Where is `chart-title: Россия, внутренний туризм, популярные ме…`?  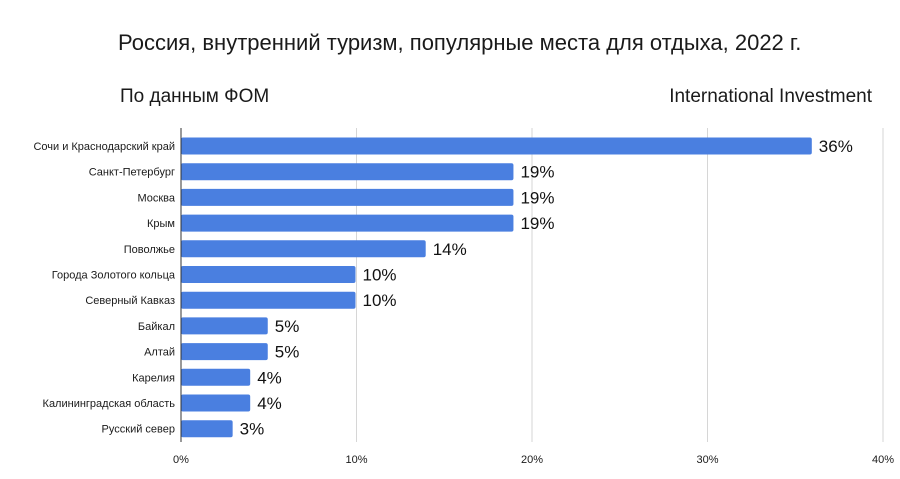 chart-title: Россия, внутренний туризм, популярные ме… is located at coordinates (460, 42).